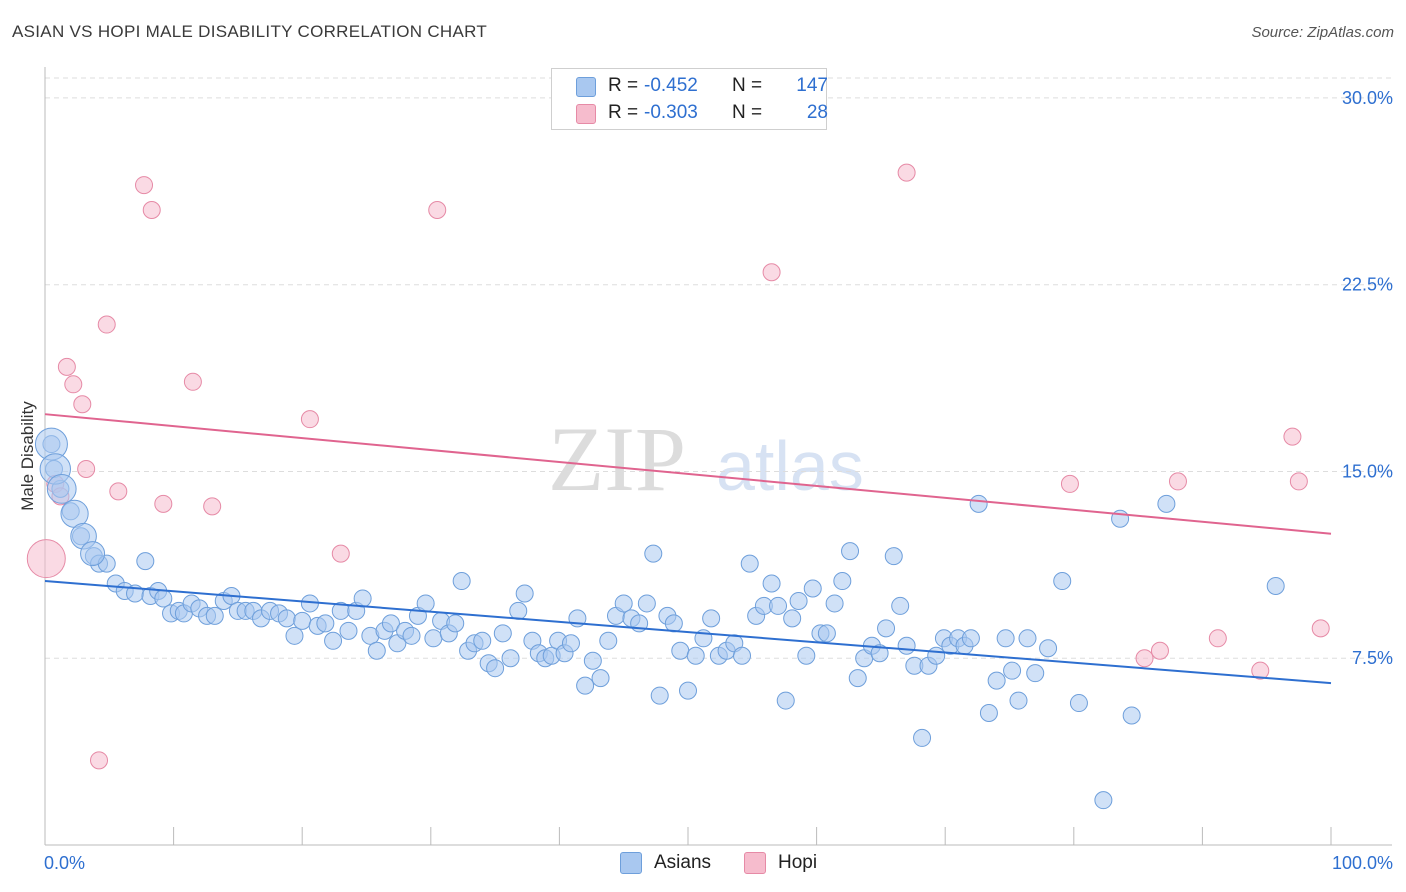  I want to click on x-tick-label: 100.0%, so click(1362, 863).